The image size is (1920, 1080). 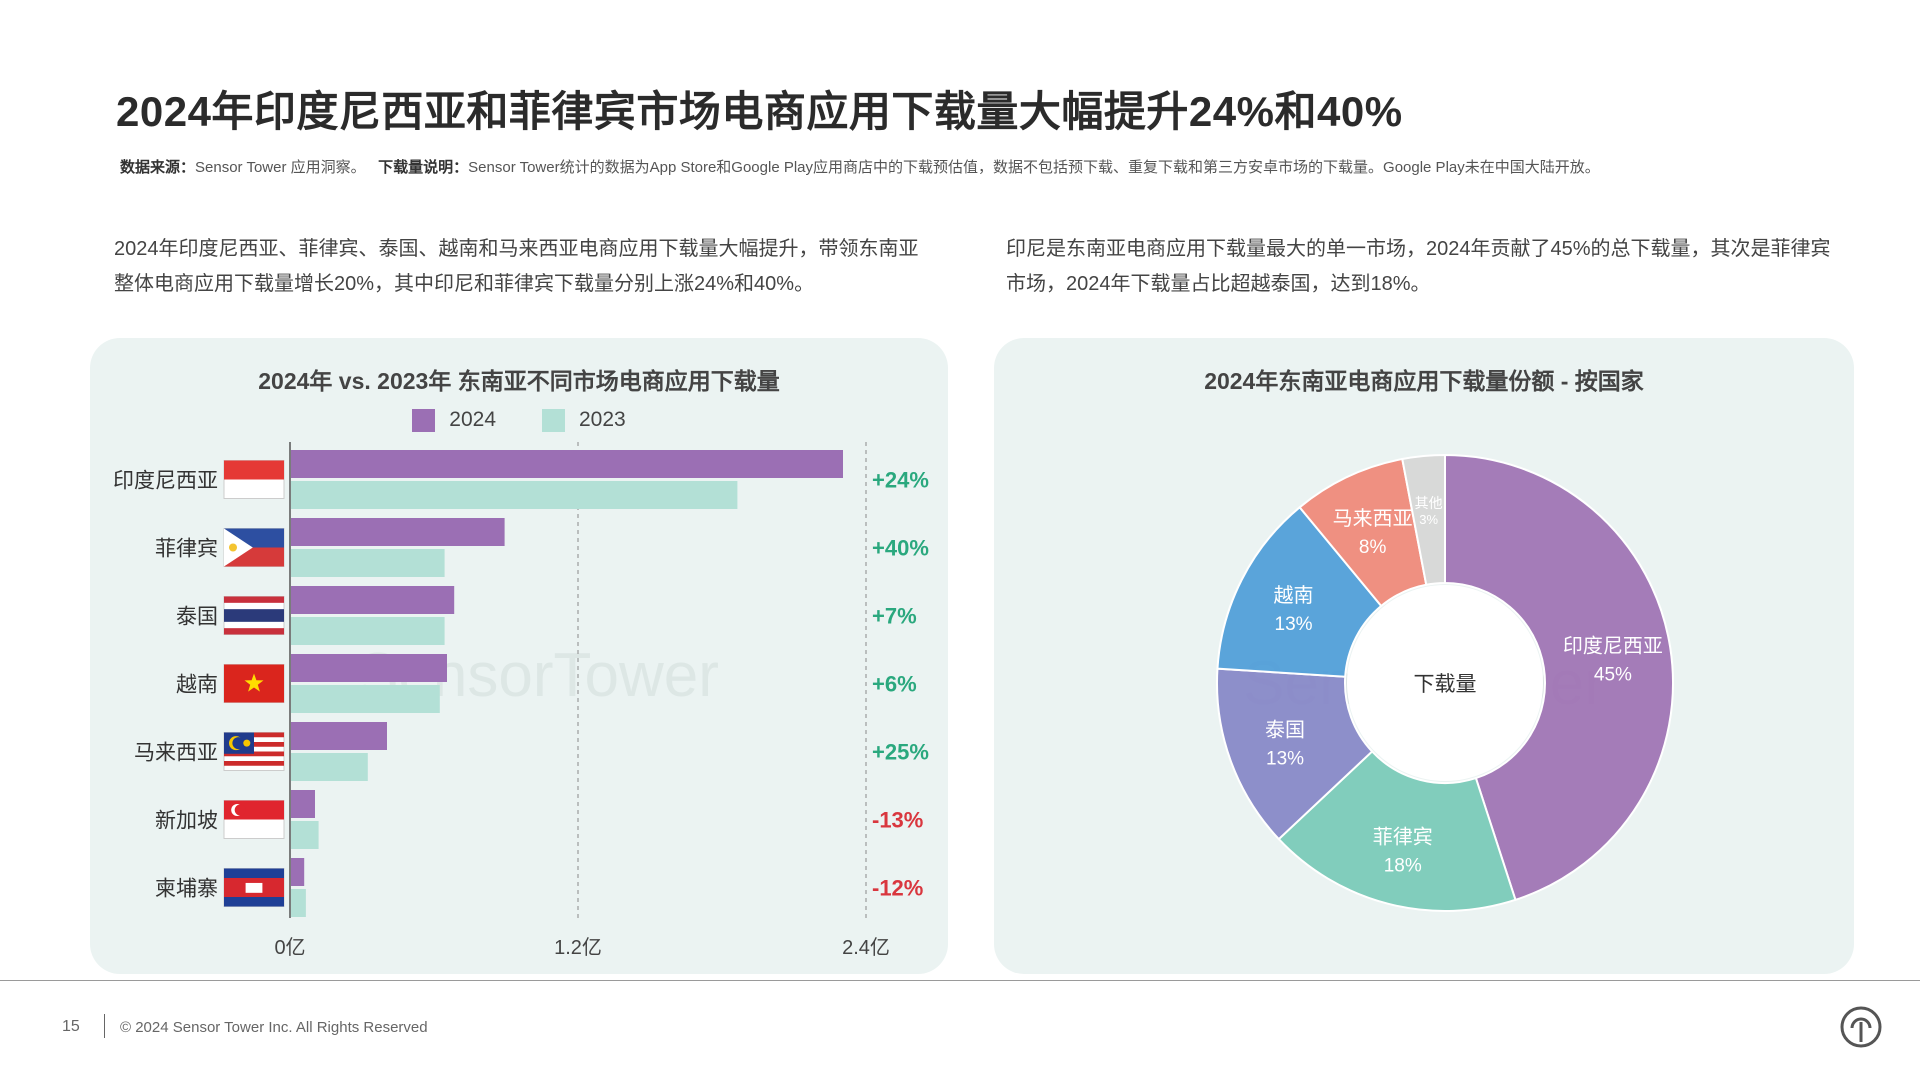 I want to click on growth-label: +6%, so click(x=894, y=684).